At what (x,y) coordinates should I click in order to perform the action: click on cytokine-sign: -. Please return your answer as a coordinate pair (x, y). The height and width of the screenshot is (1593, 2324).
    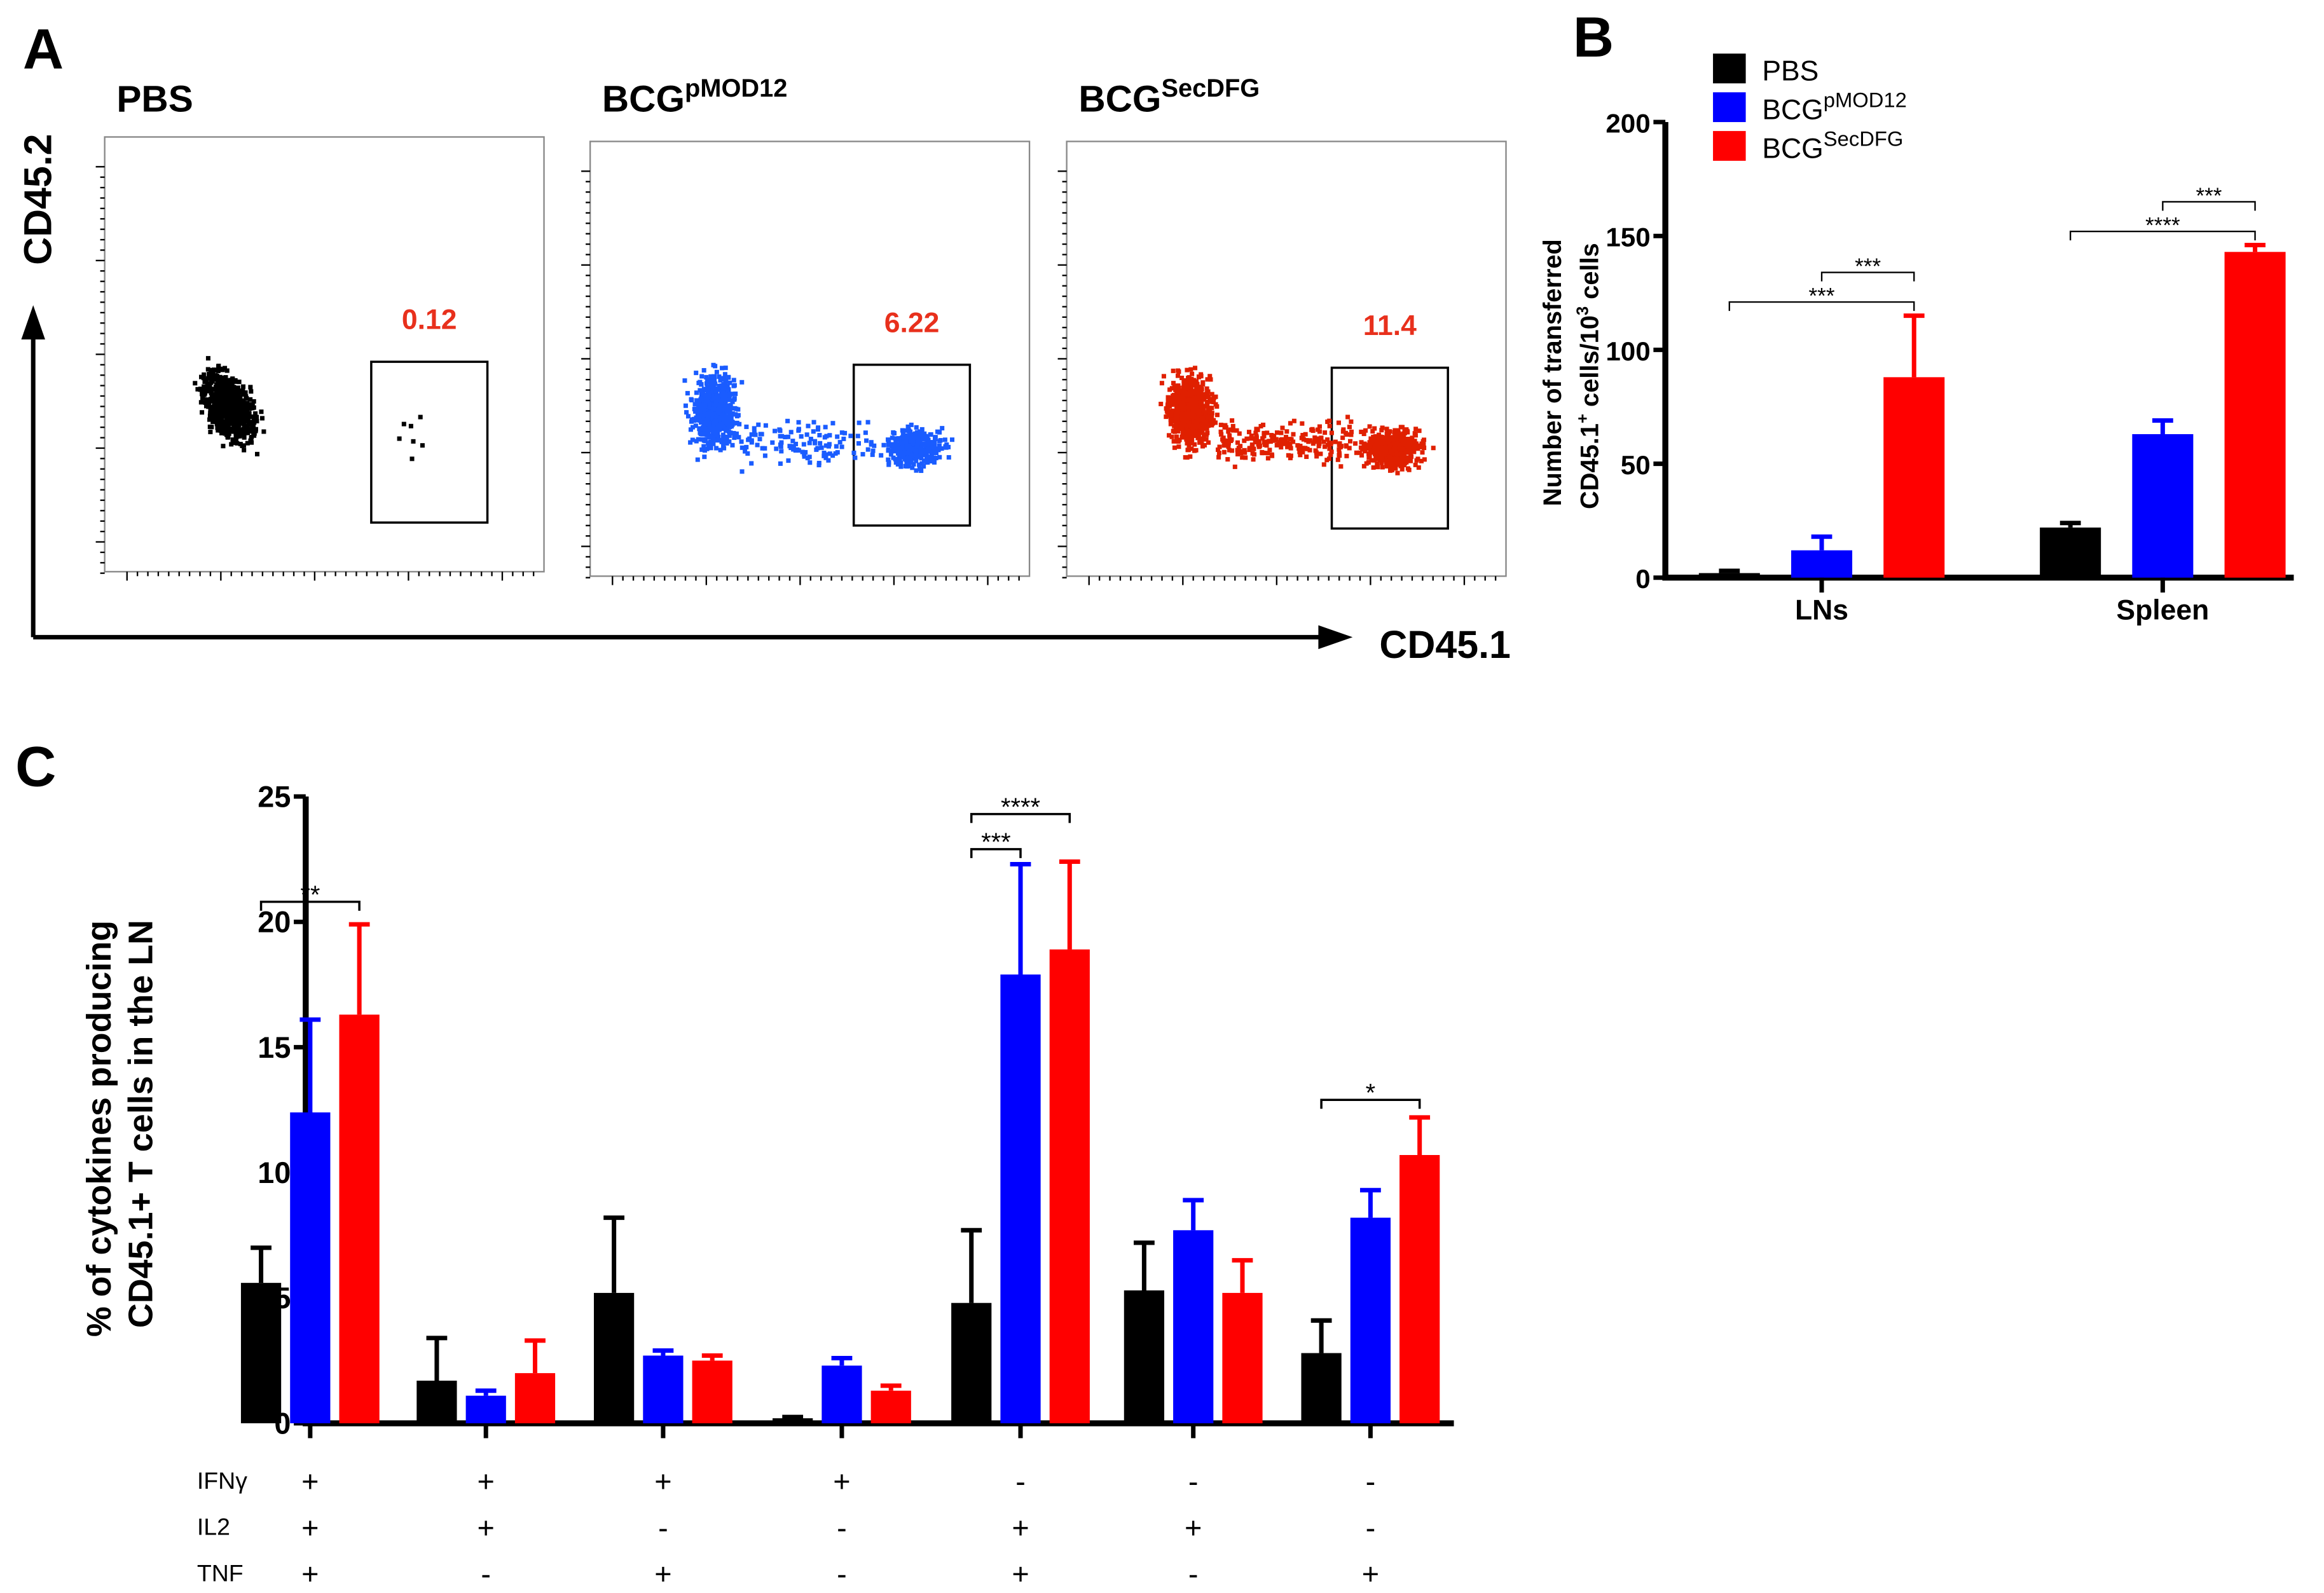
    Looking at the image, I should click on (1021, 1481).